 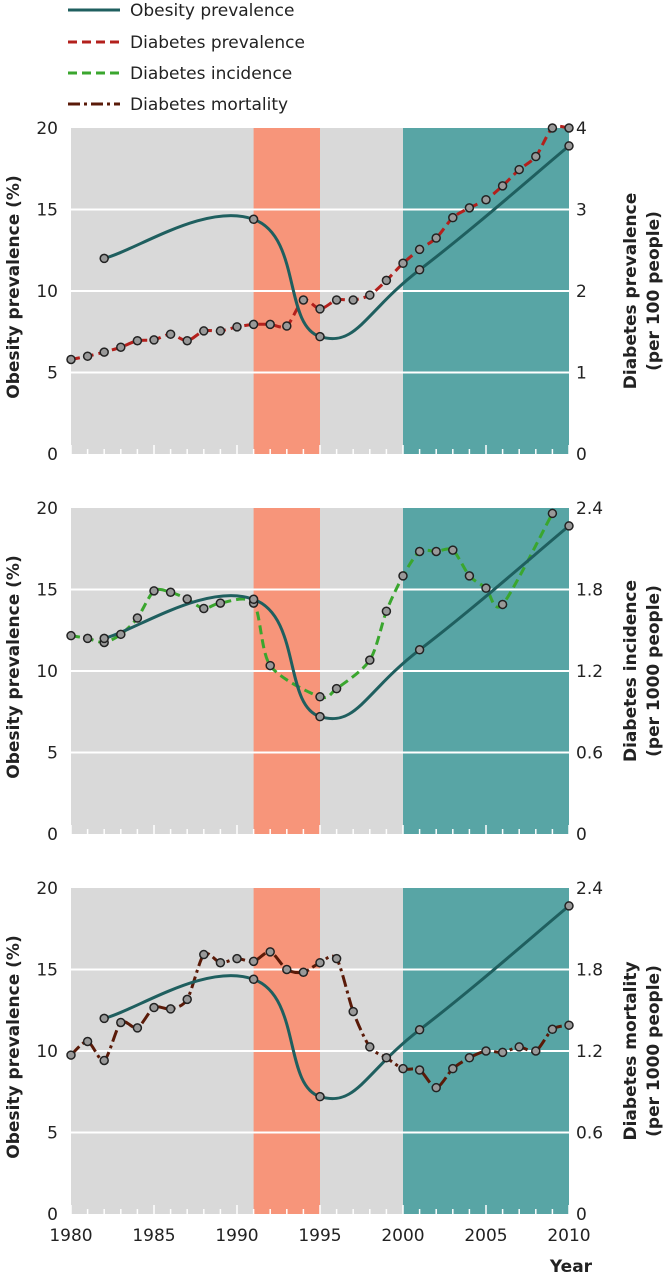 I want to click on x-tick-label: 1985, so click(x=153, y=1236).